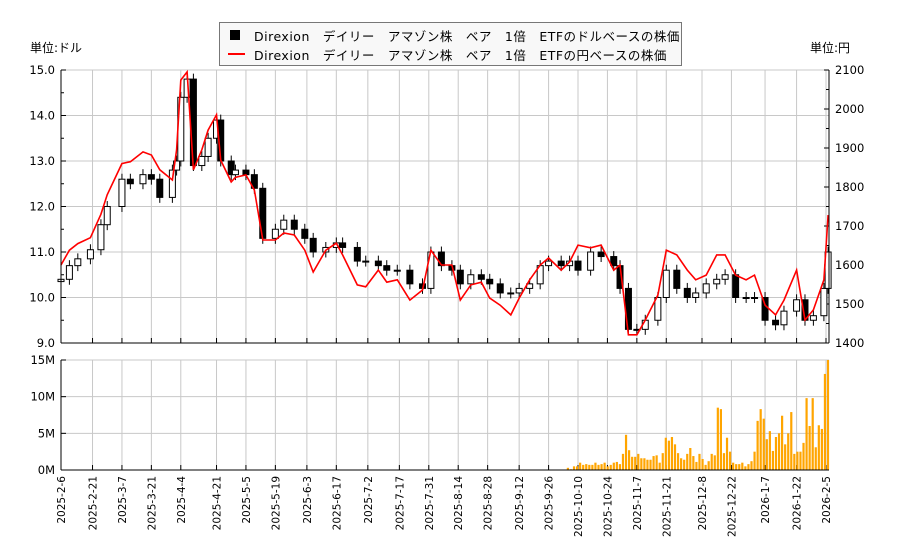 This screenshot has height=550, width=900. I want to click on x-tick-label: 2025-7-17, so click(400, 503).